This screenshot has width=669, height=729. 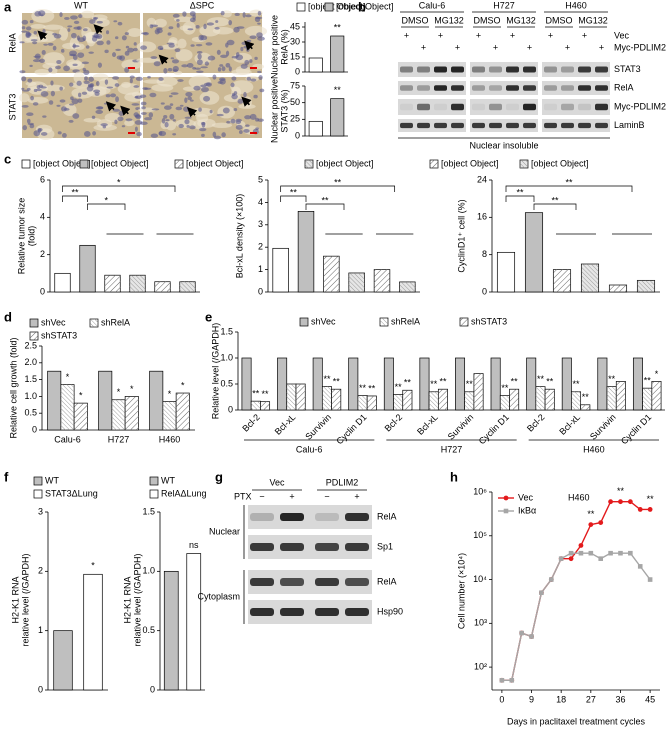 I want to click on y-tick-label: 10², so click(x=480, y=666).